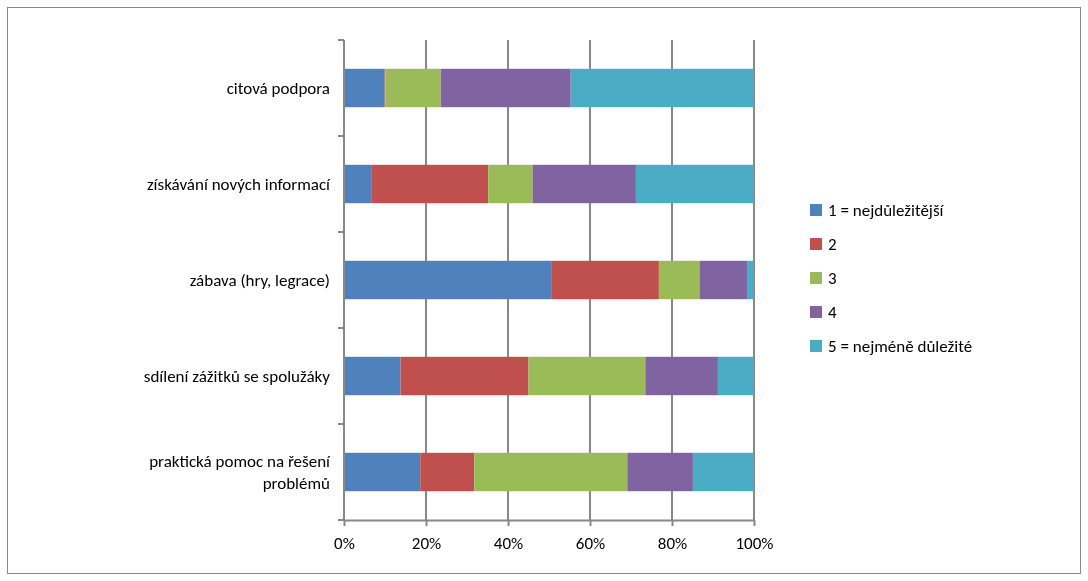 The image size is (1088, 581). What do you see at coordinates (754, 544) in the screenshot?
I see `x-tick-label: 100%` at bounding box center [754, 544].